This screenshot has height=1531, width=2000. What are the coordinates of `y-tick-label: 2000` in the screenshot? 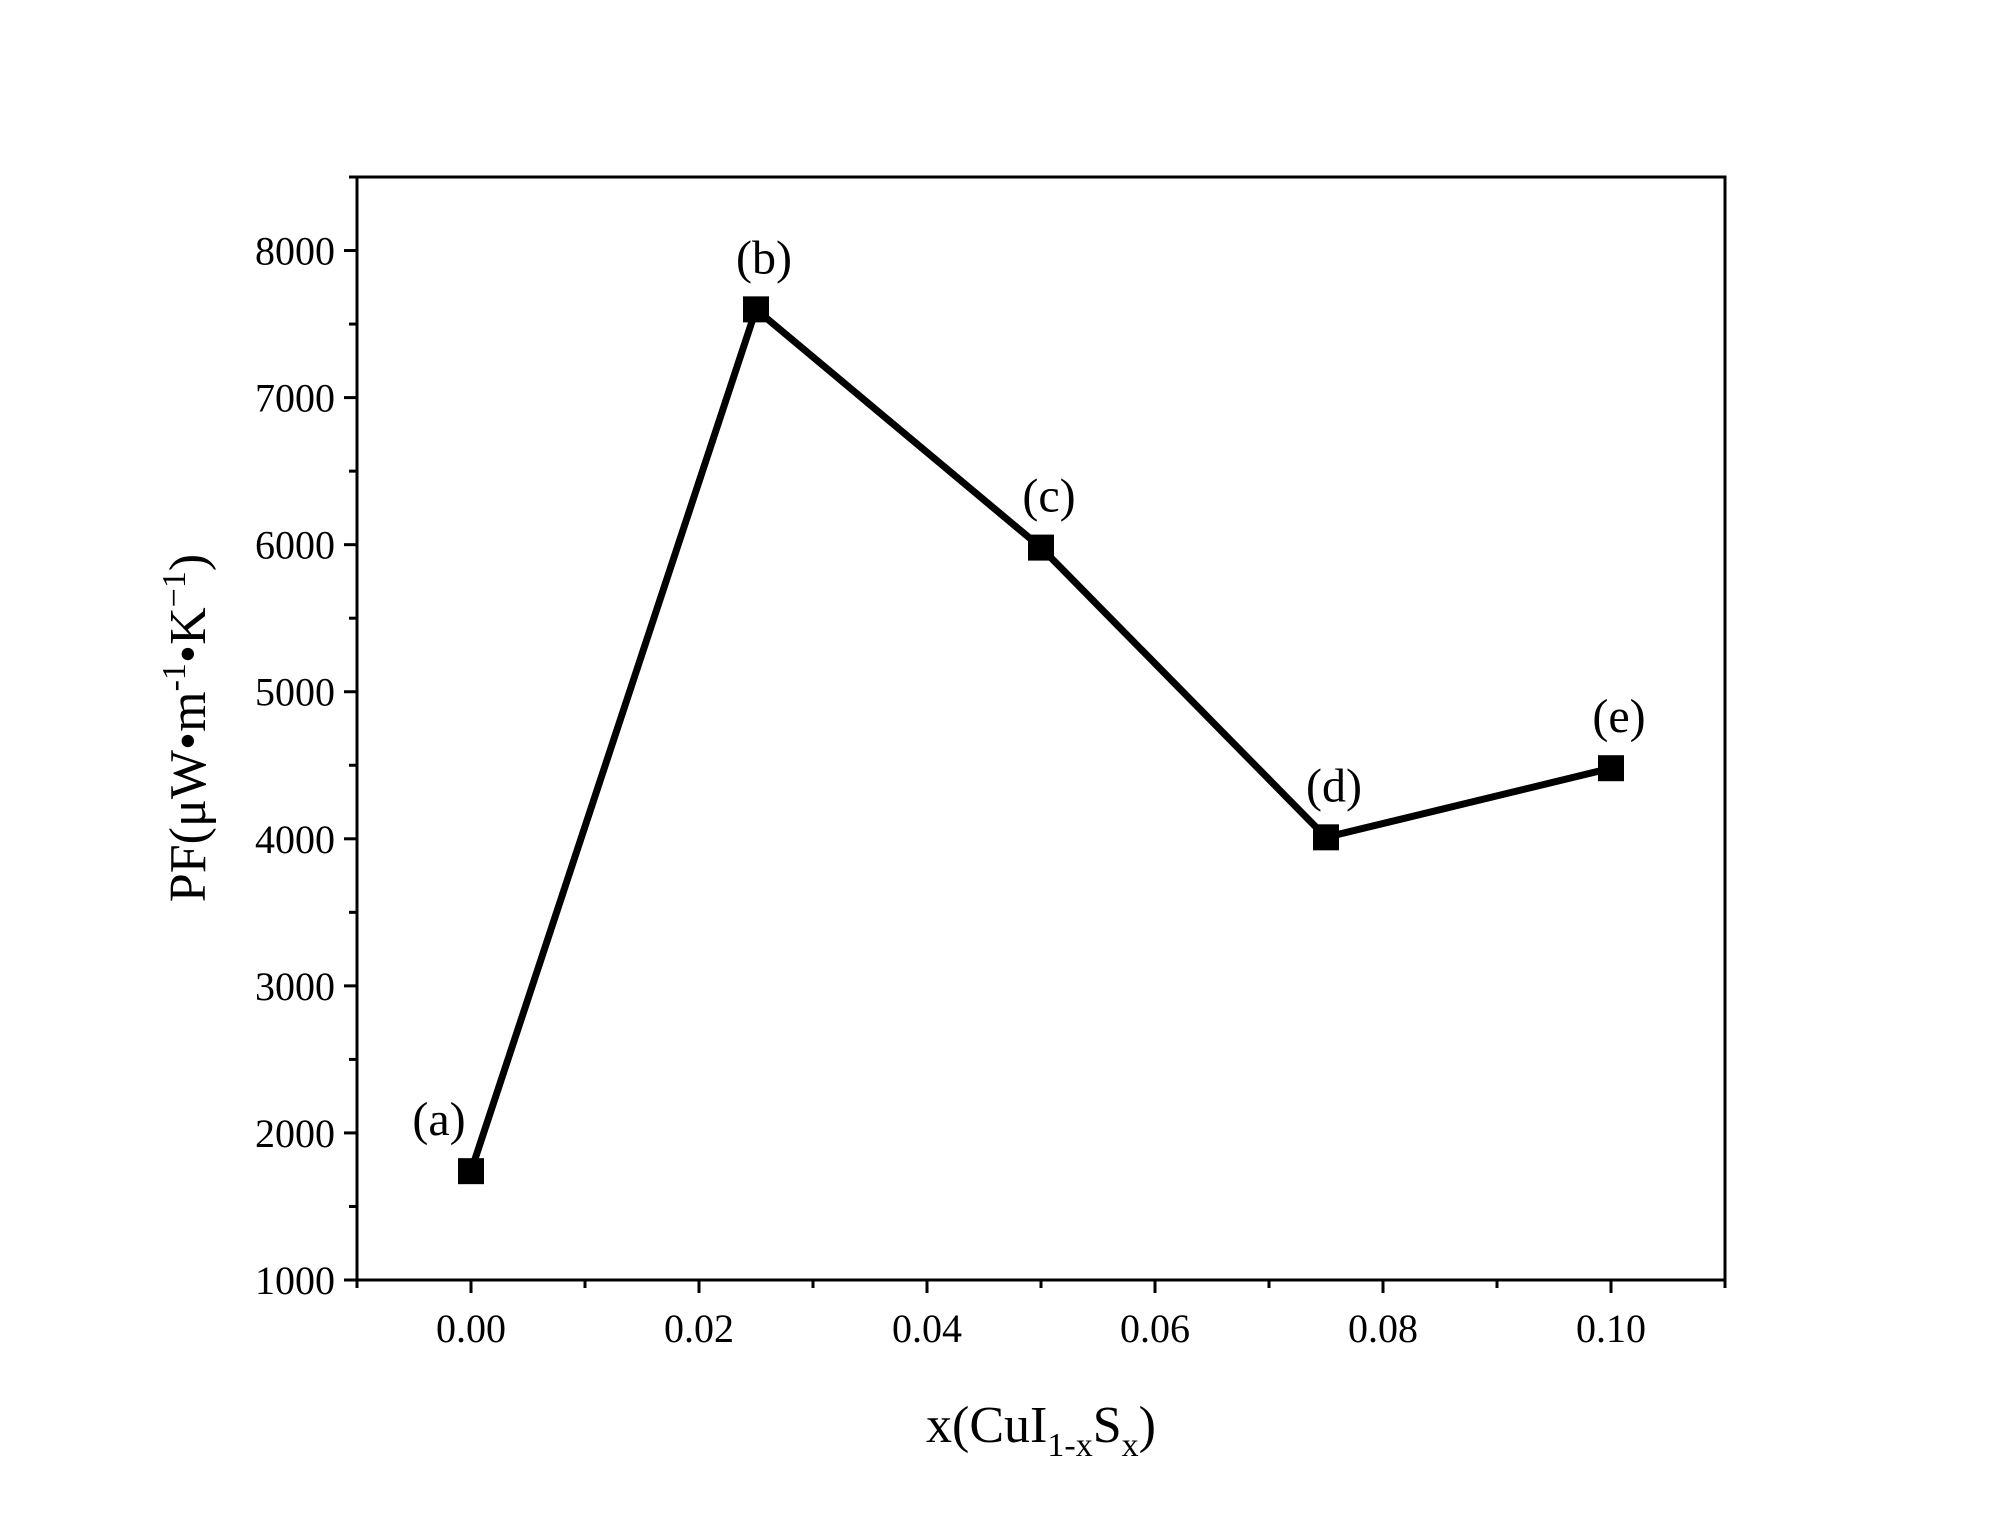 It's located at (295, 1133).